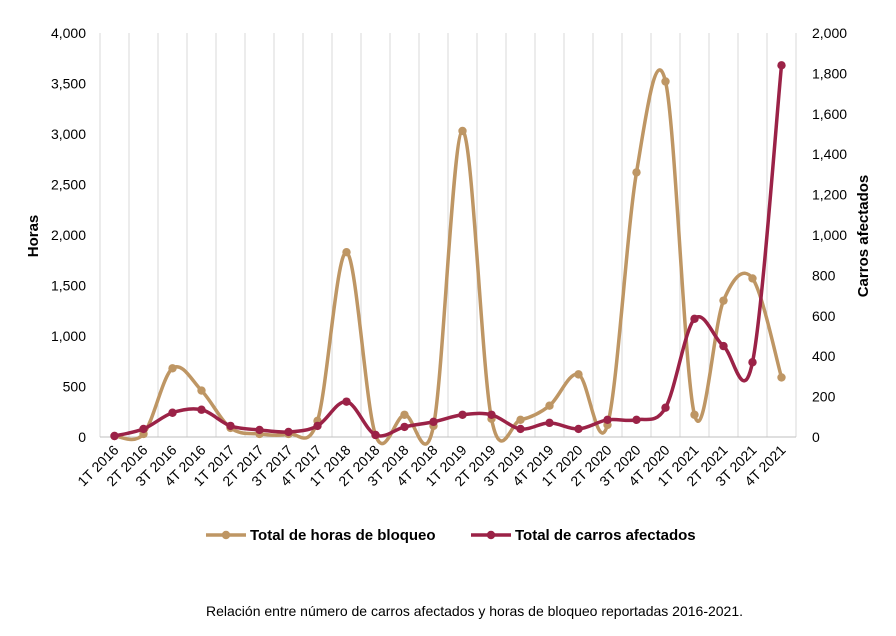 The height and width of the screenshot is (636, 896). What do you see at coordinates (829, 73) in the screenshot?
I see `y2-tick-label: 1,800` at bounding box center [829, 73].